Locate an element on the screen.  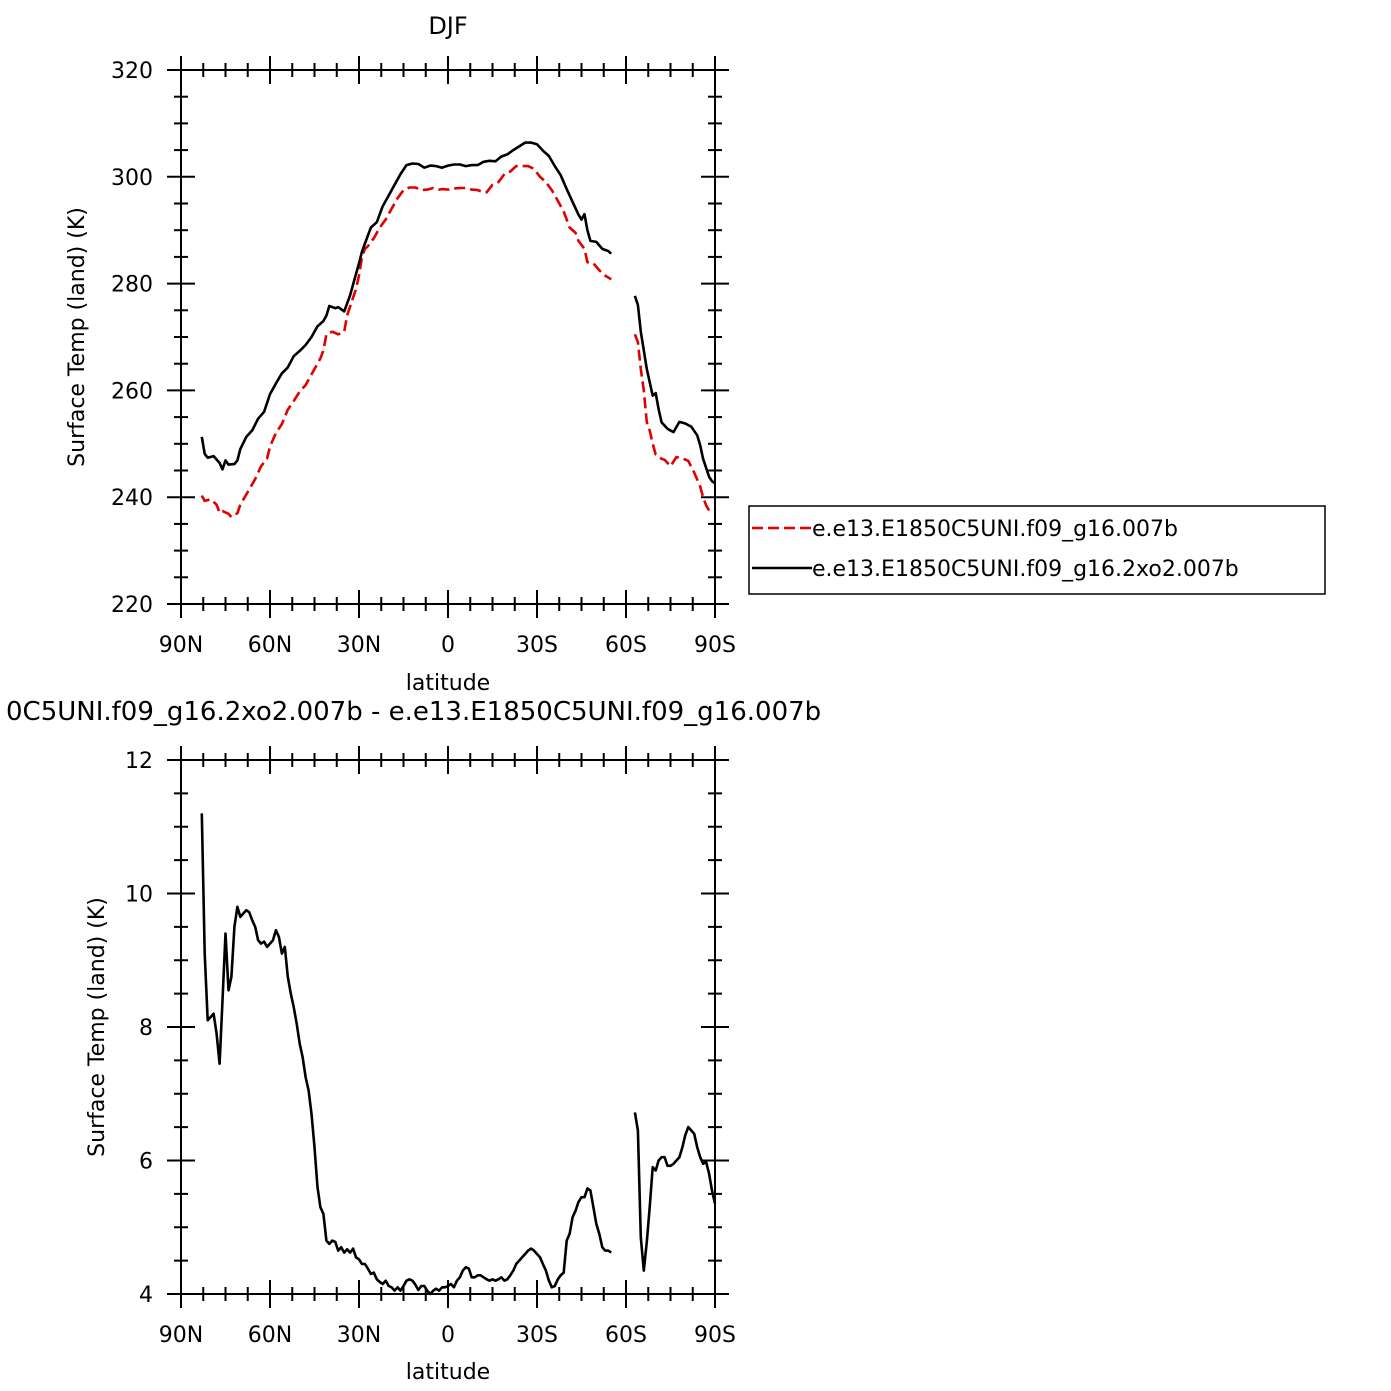
y-tick-label: 10 is located at coordinates (139, 895).